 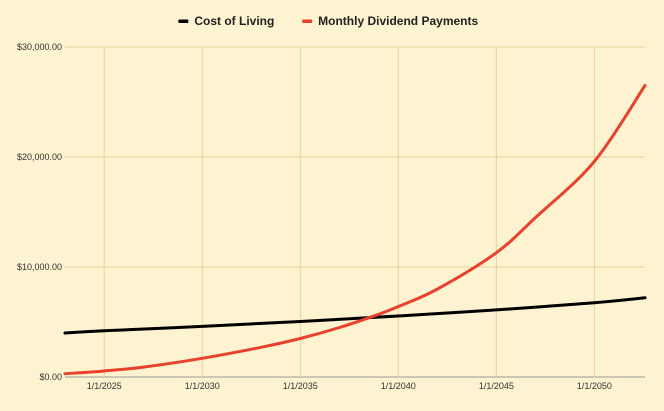 I want to click on y-tick-label: $30,000.00, so click(x=39, y=47).